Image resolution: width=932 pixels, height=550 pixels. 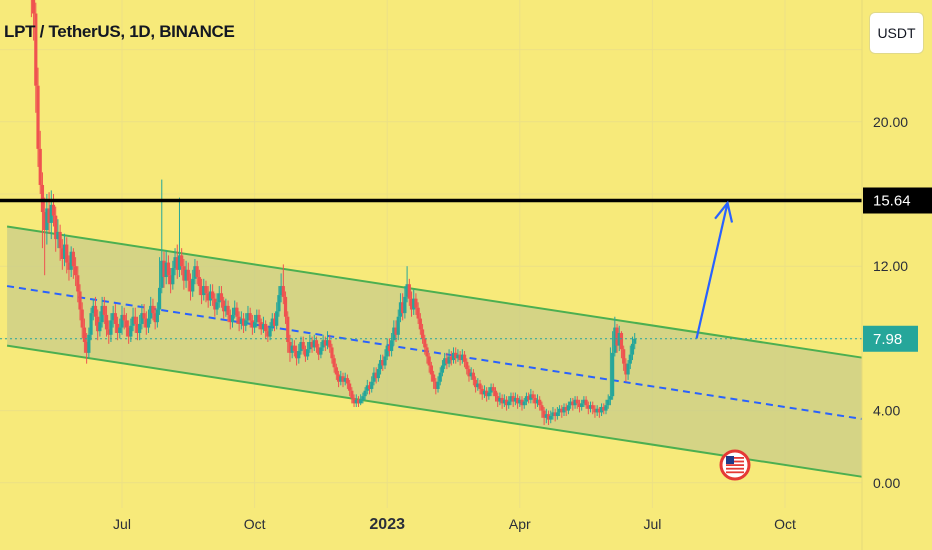 I want to click on projection-arrow-head, so click(x=724, y=211).